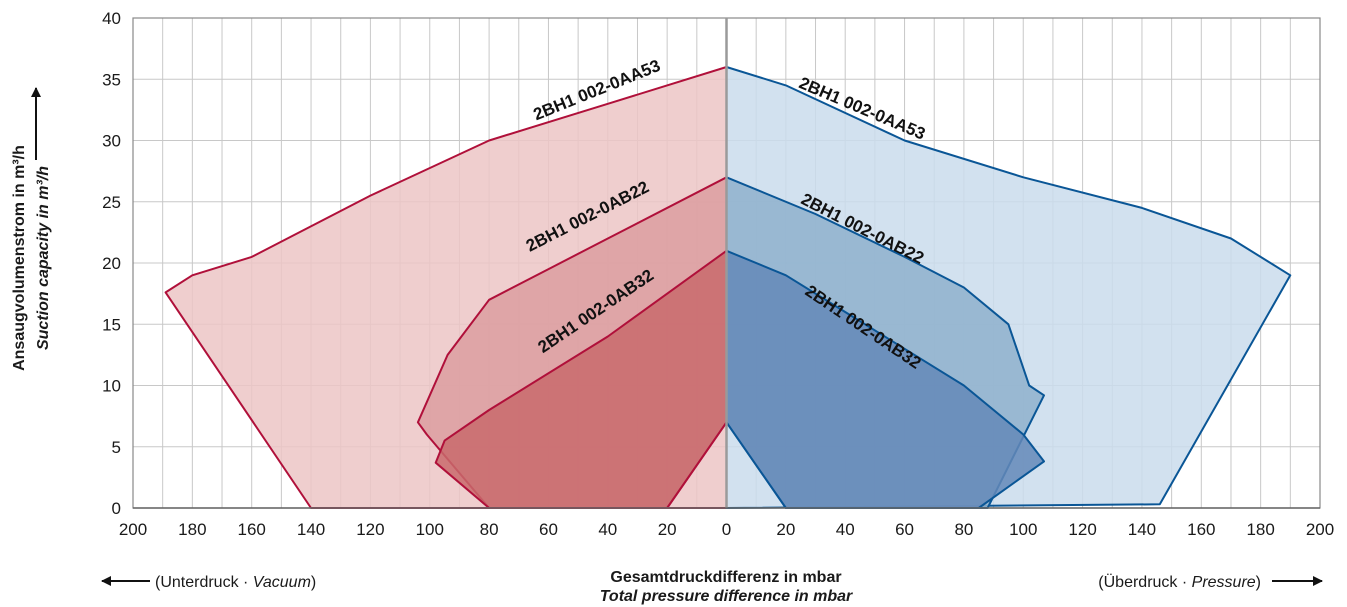 This screenshot has width=1347, height=607. I want to click on y-axis-title-en-text: Suction capacity in m³/h, so click(43, 258).